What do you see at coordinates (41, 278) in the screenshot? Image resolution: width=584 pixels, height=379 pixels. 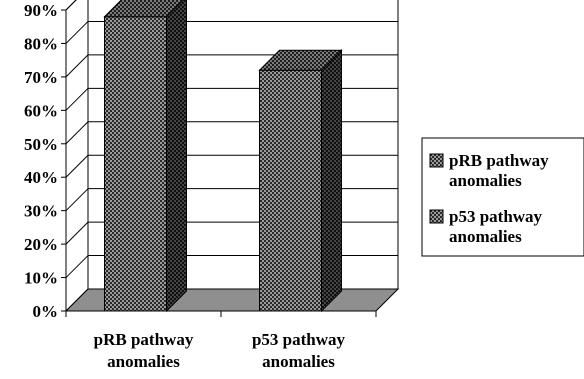 I see `y-tick-label: 10%` at bounding box center [41, 278].